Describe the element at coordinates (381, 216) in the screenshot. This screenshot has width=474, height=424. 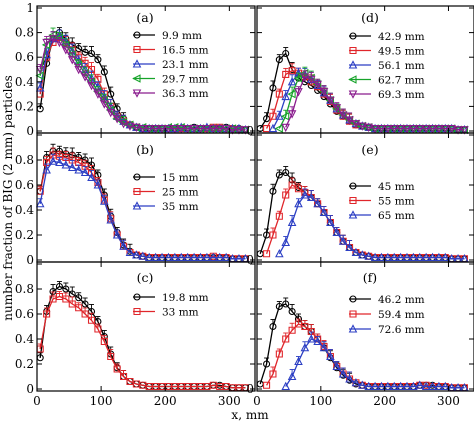
I see `legend-entry: 65 mm` at that location.